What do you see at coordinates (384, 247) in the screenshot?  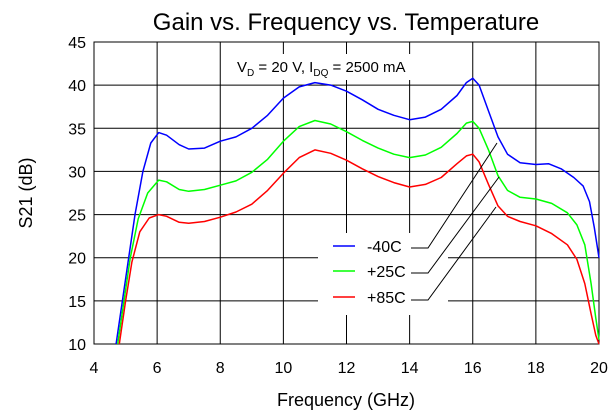 I see `legend-label-minus40c: -40C` at bounding box center [384, 247].